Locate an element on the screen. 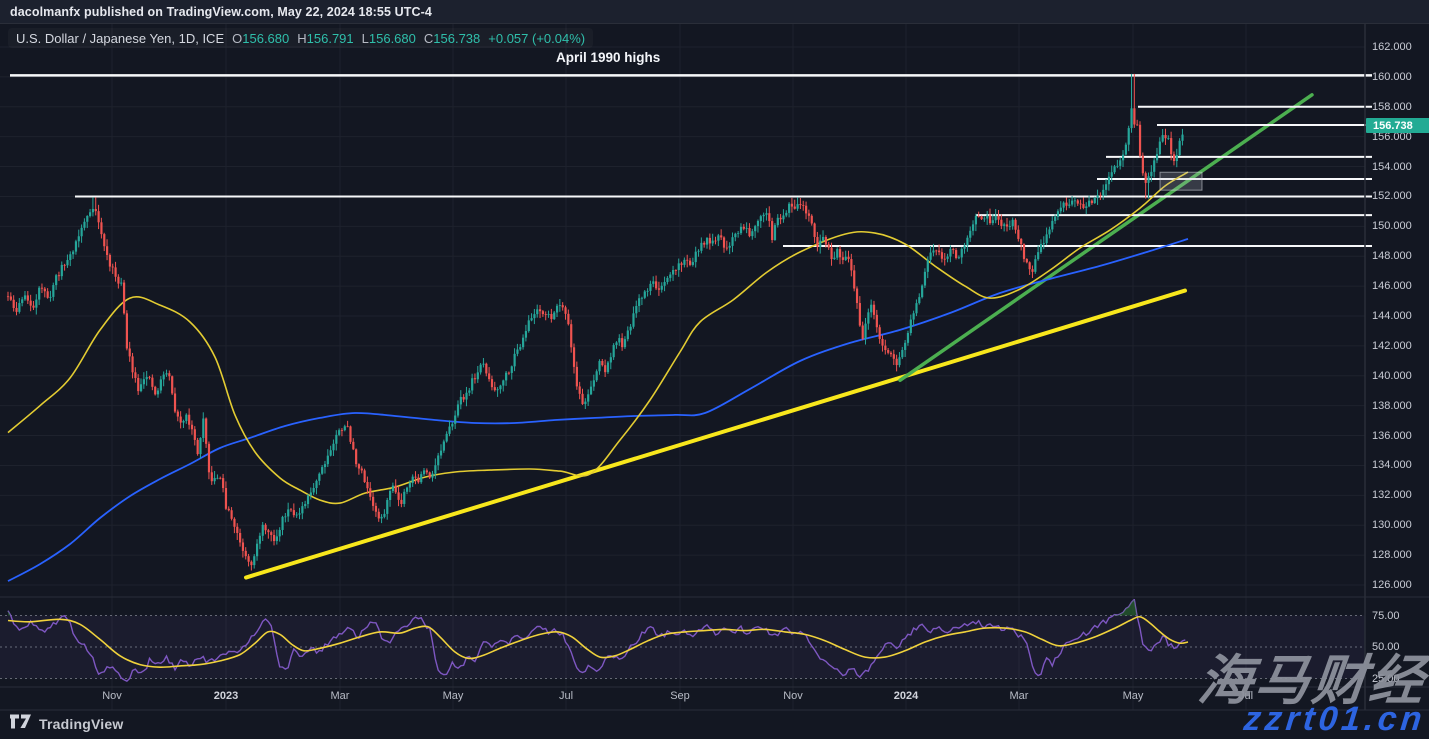  close-value: 156.738 is located at coordinates (457, 38).